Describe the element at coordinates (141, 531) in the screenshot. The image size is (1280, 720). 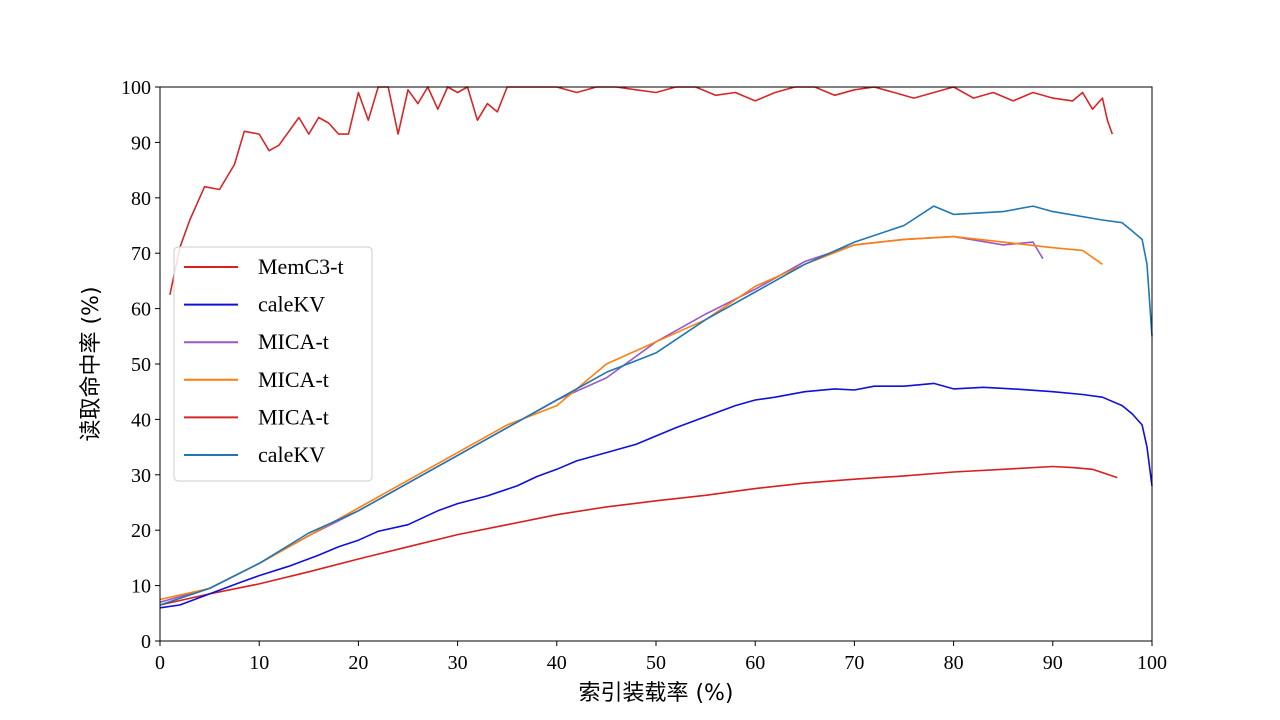
I see `y-tick-label: 20` at that location.